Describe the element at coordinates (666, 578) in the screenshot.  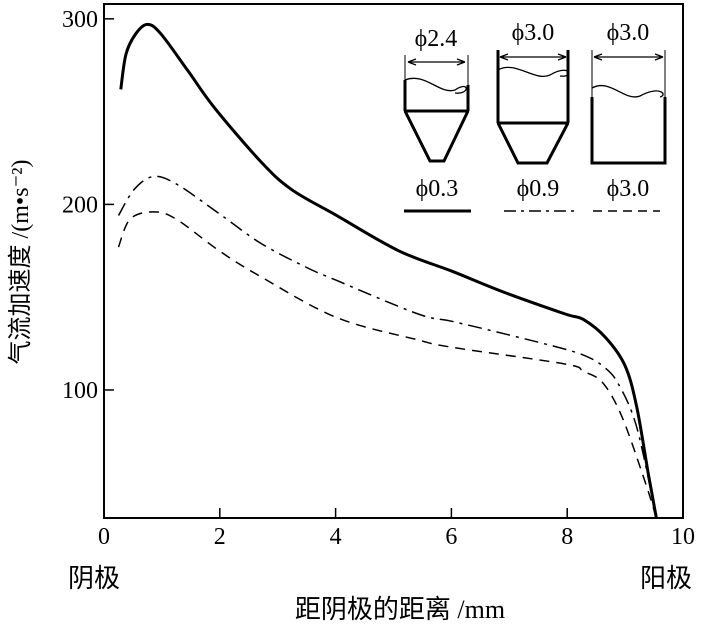
I see `x-end-label-anode: 阳极` at that location.